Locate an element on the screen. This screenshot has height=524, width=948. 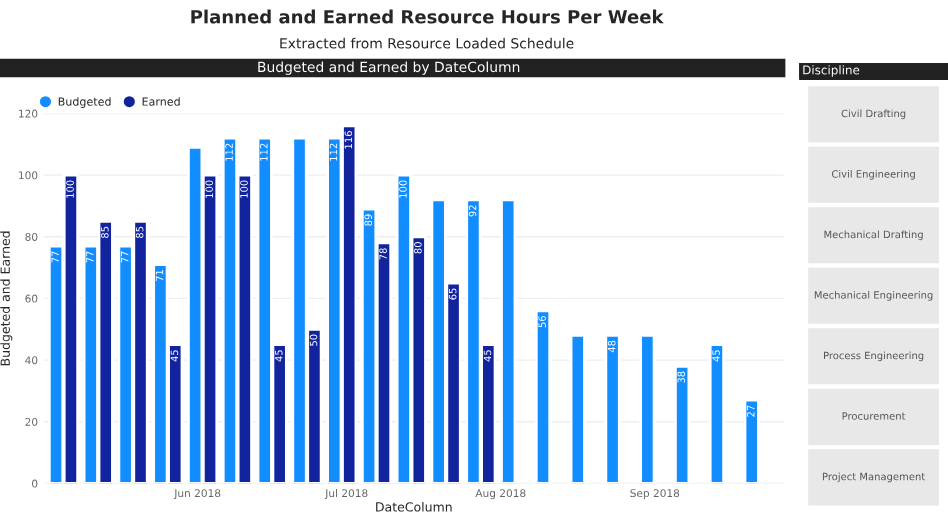
chart-title: Planned and Earned Resource Hours Per Week is located at coordinates (427, 16).